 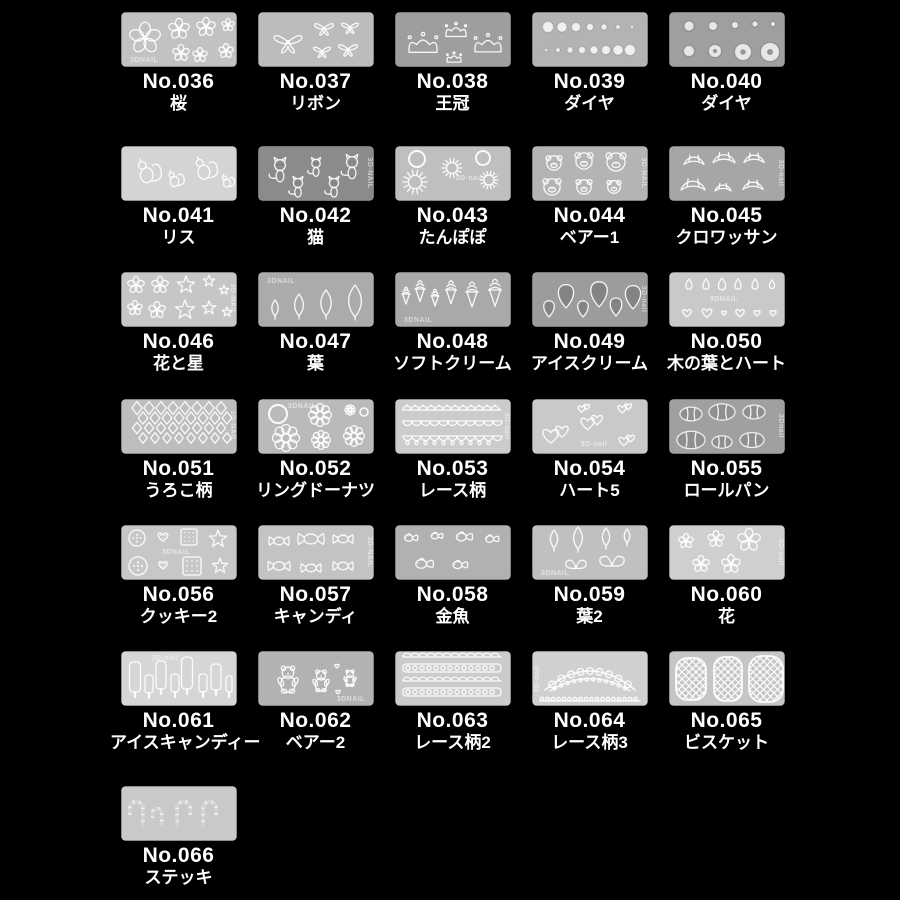 I want to click on product-caption: No.063 レース柄2, so click(x=452, y=730).